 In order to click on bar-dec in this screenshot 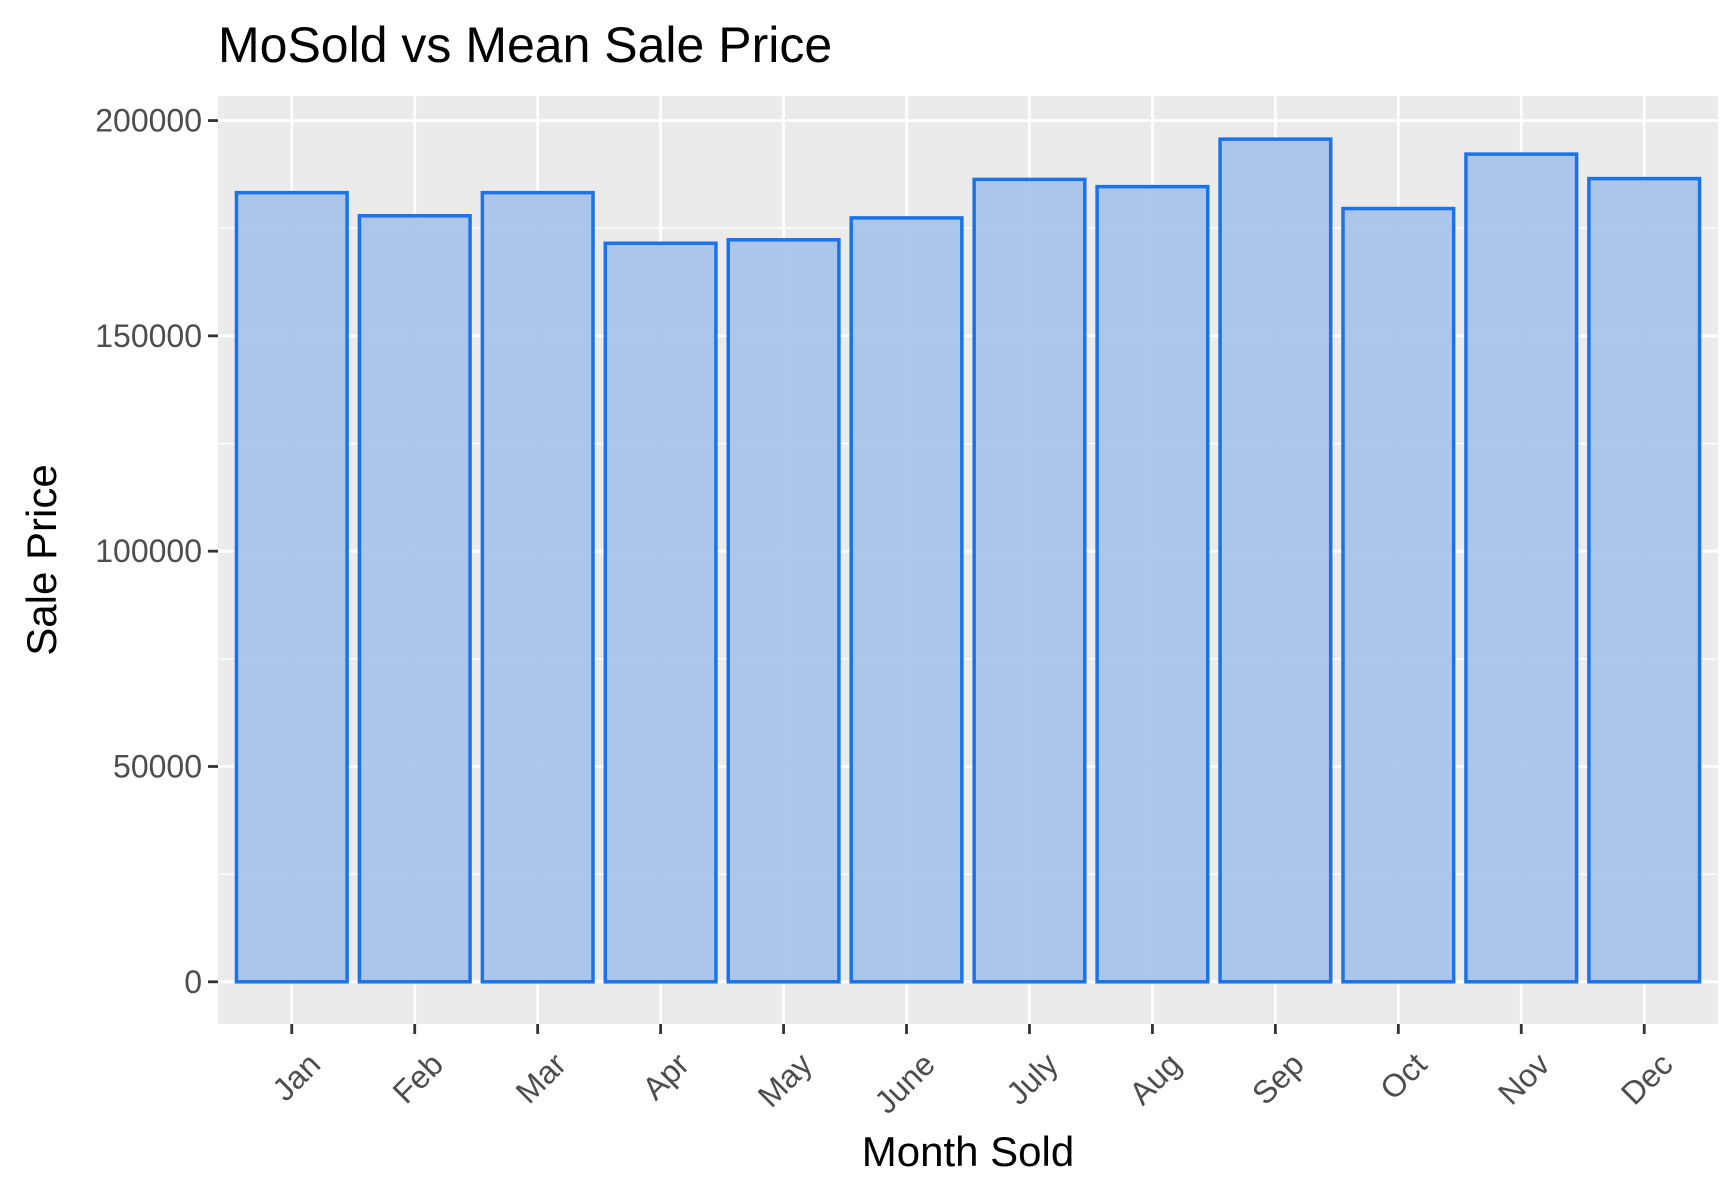, I will do `click(1644, 580)`.